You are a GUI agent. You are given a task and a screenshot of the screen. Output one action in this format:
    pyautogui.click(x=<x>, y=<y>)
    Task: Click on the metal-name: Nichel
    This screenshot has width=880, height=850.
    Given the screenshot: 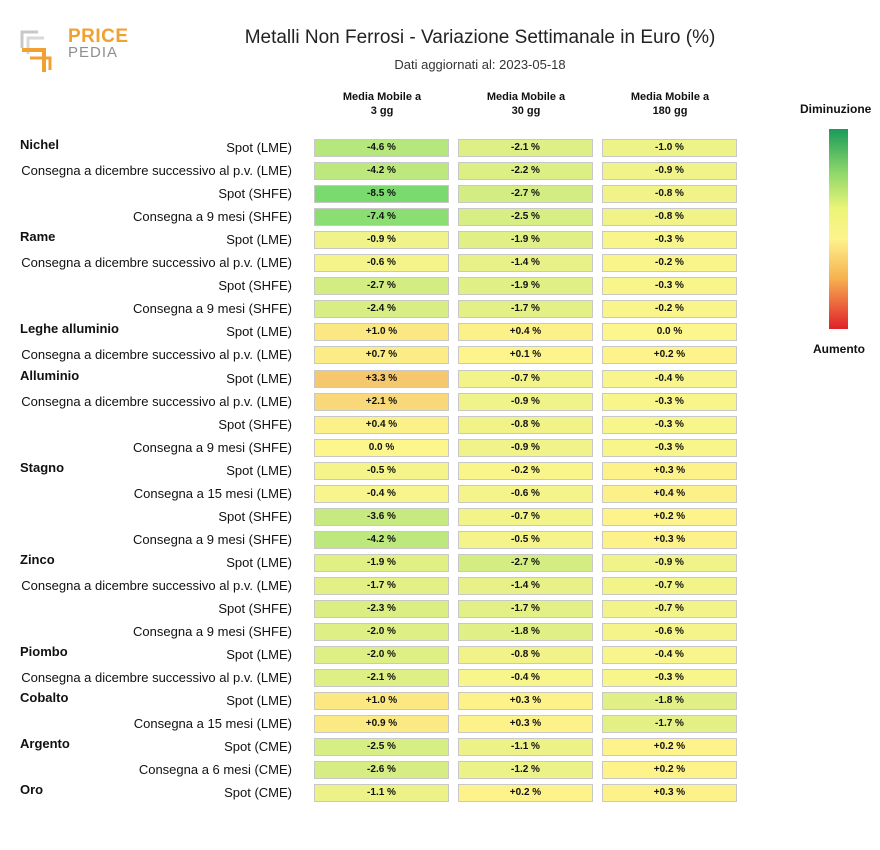 What is the action you would take?
    pyautogui.click(x=40, y=144)
    